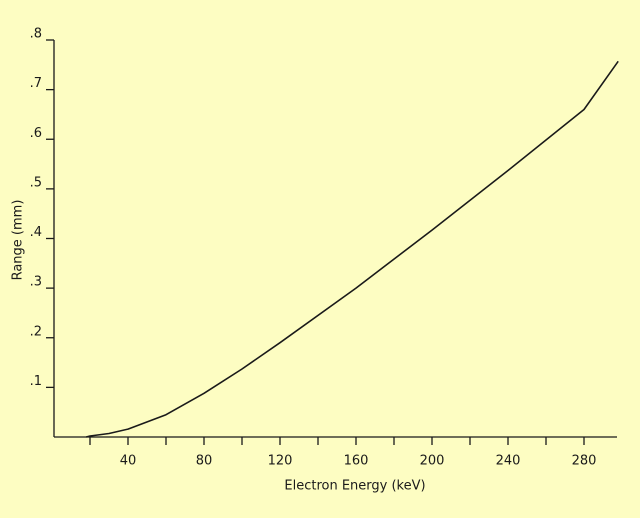 The height and width of the screenshot is (518, 640). What do you see at coordinates (36, 232) in the screenshot?
I see `y-tick-label: .4` at bounding box center [36, 232].